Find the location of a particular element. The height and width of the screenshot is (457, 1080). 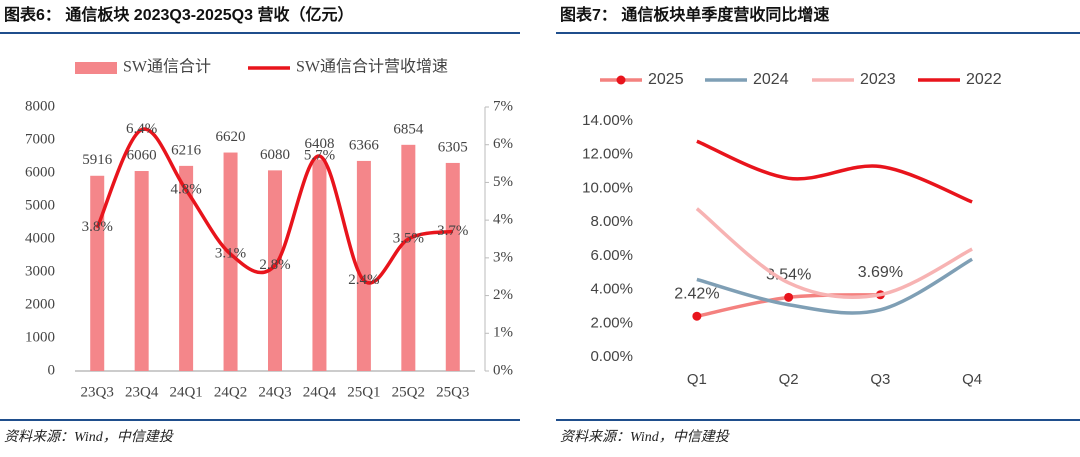

bar-value-label: 6366 is located at coordinates (364, 145).